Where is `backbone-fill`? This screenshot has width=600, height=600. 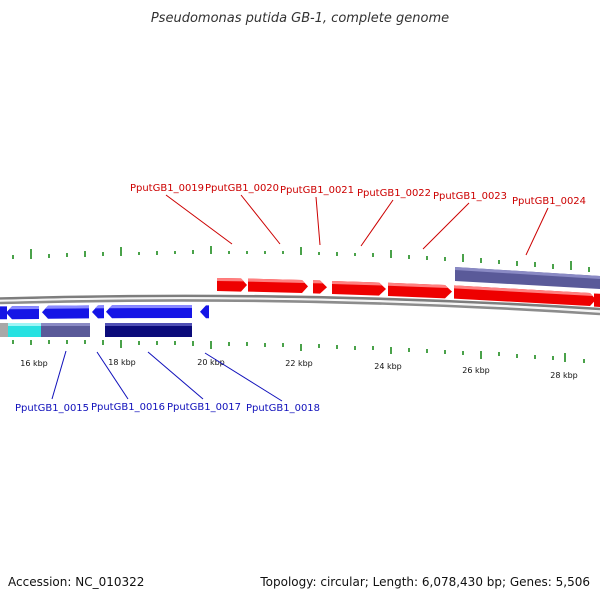 backbone-fill is located at coordinates (300, 305).